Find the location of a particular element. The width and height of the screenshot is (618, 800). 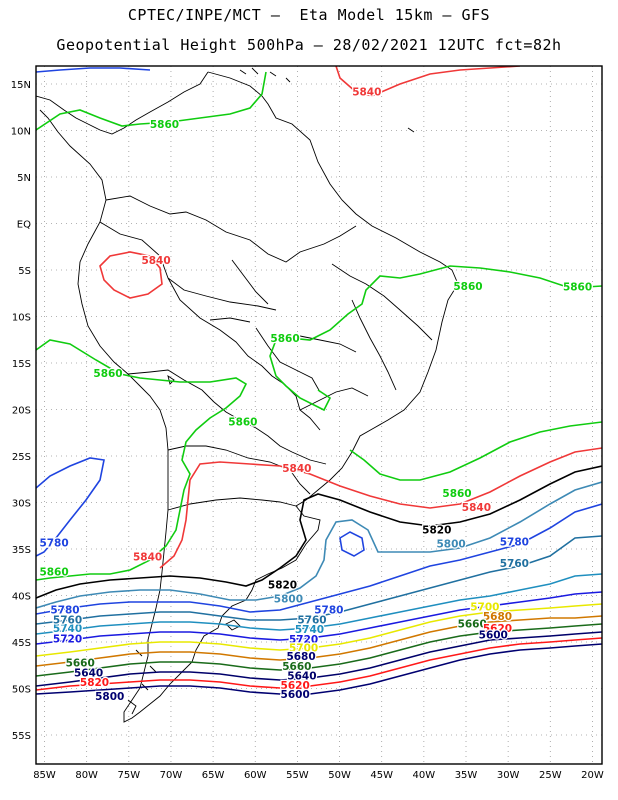

lon-tick-label: 35W is located at coordinates (466, 775).